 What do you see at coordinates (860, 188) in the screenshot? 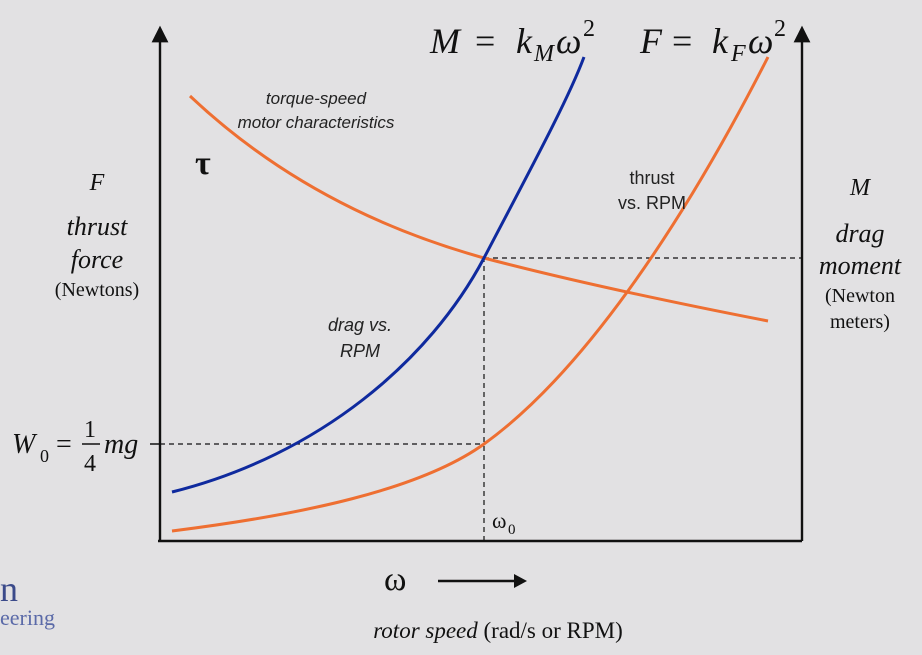
I see `right-axis-symbol: M` at bounding box center [860, 188].